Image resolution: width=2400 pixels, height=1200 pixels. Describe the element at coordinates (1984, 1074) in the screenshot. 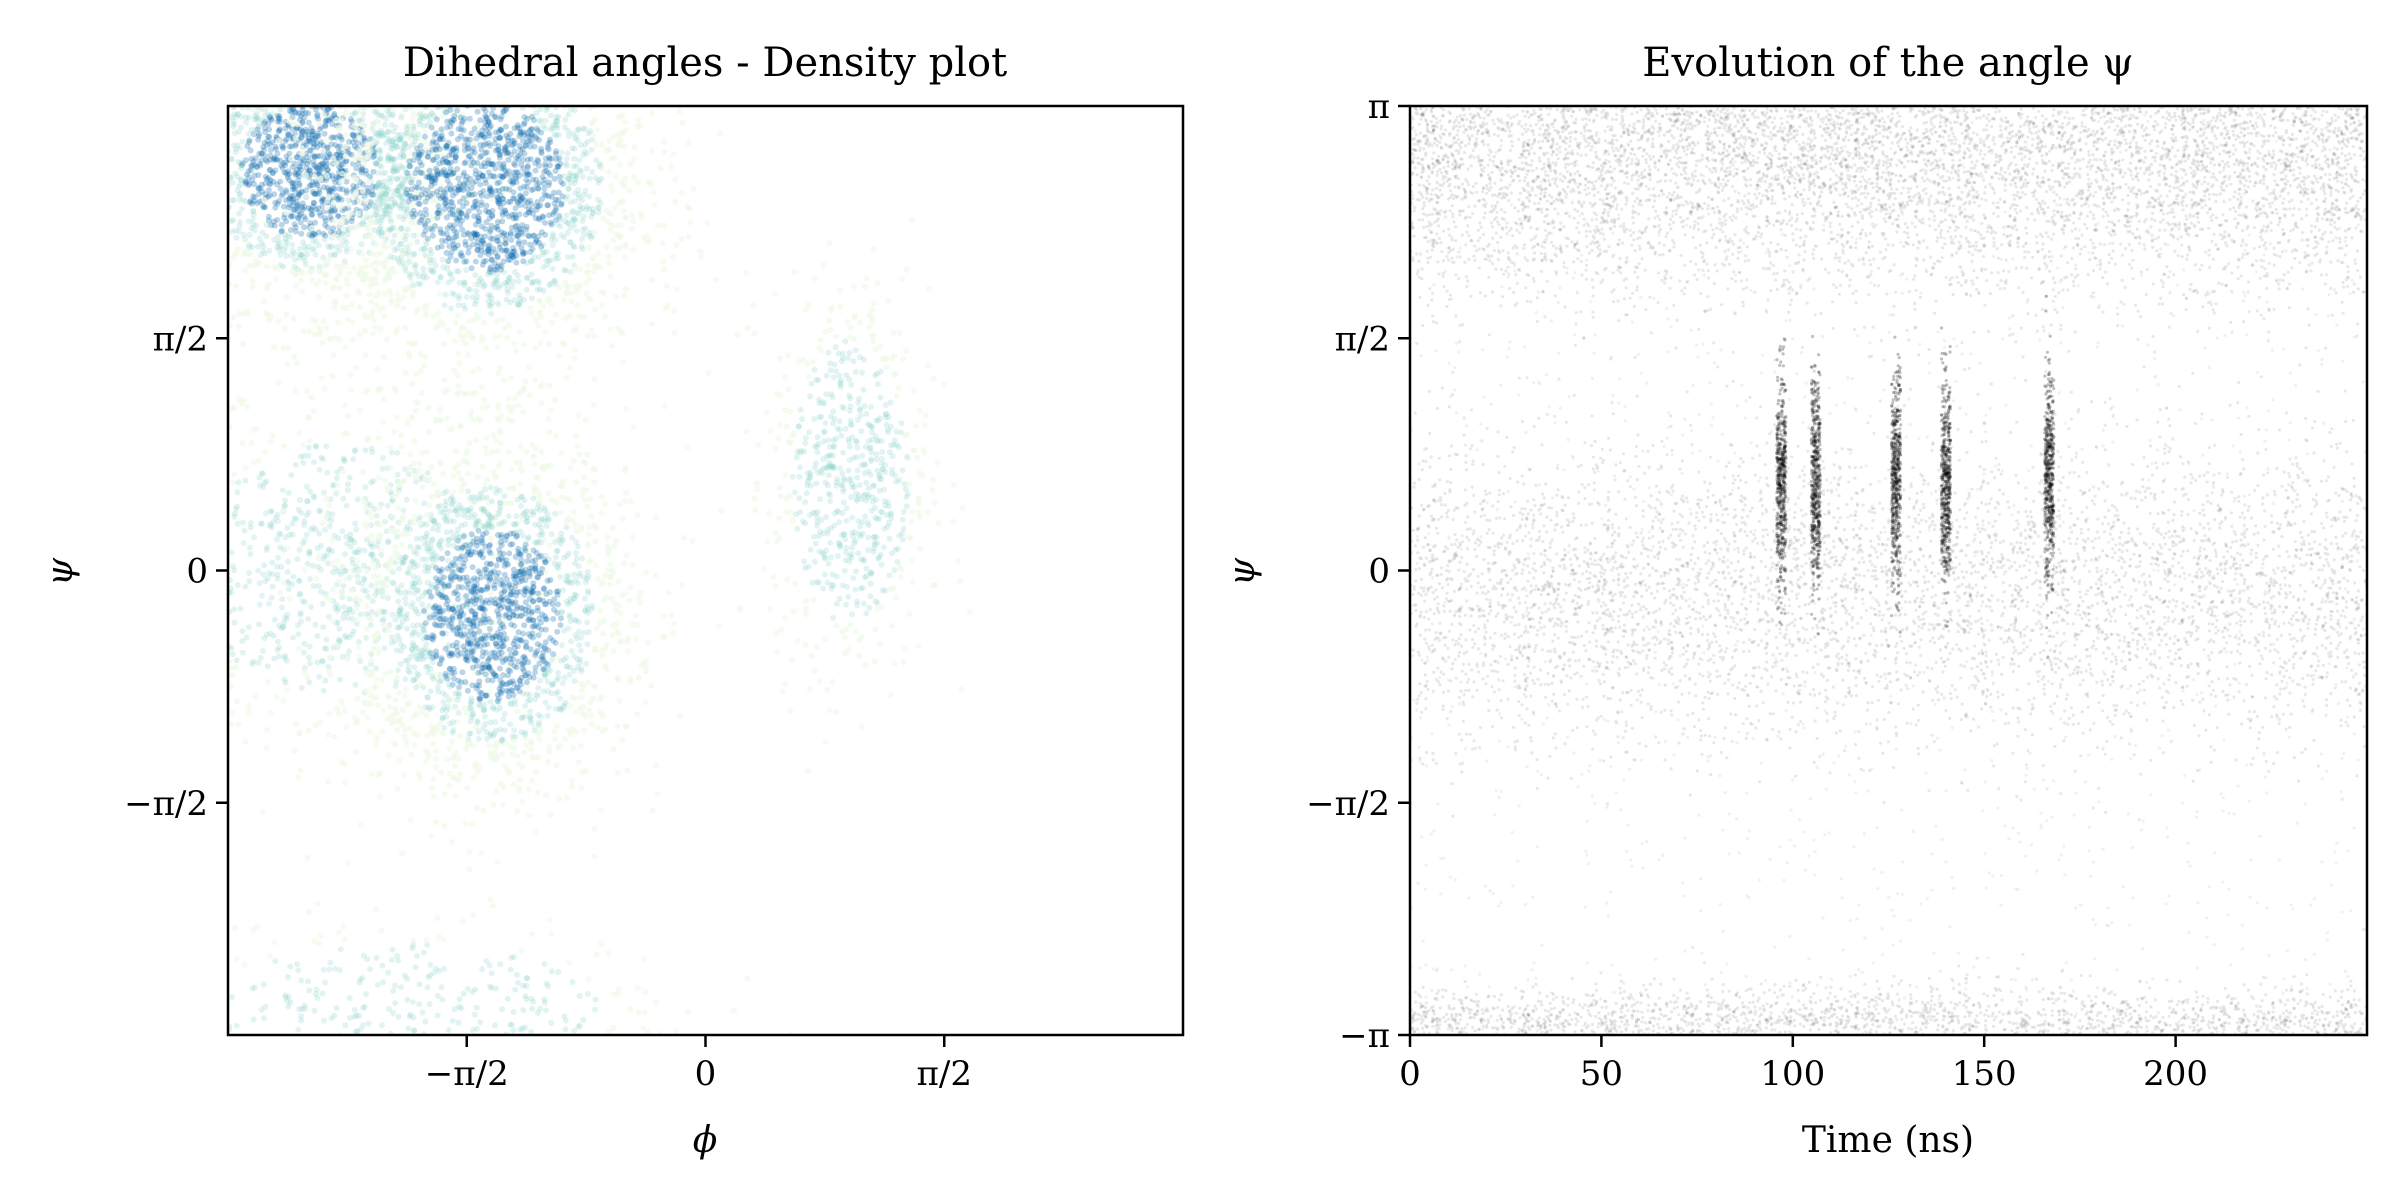

I see `x-tick-label: 150` at that location.